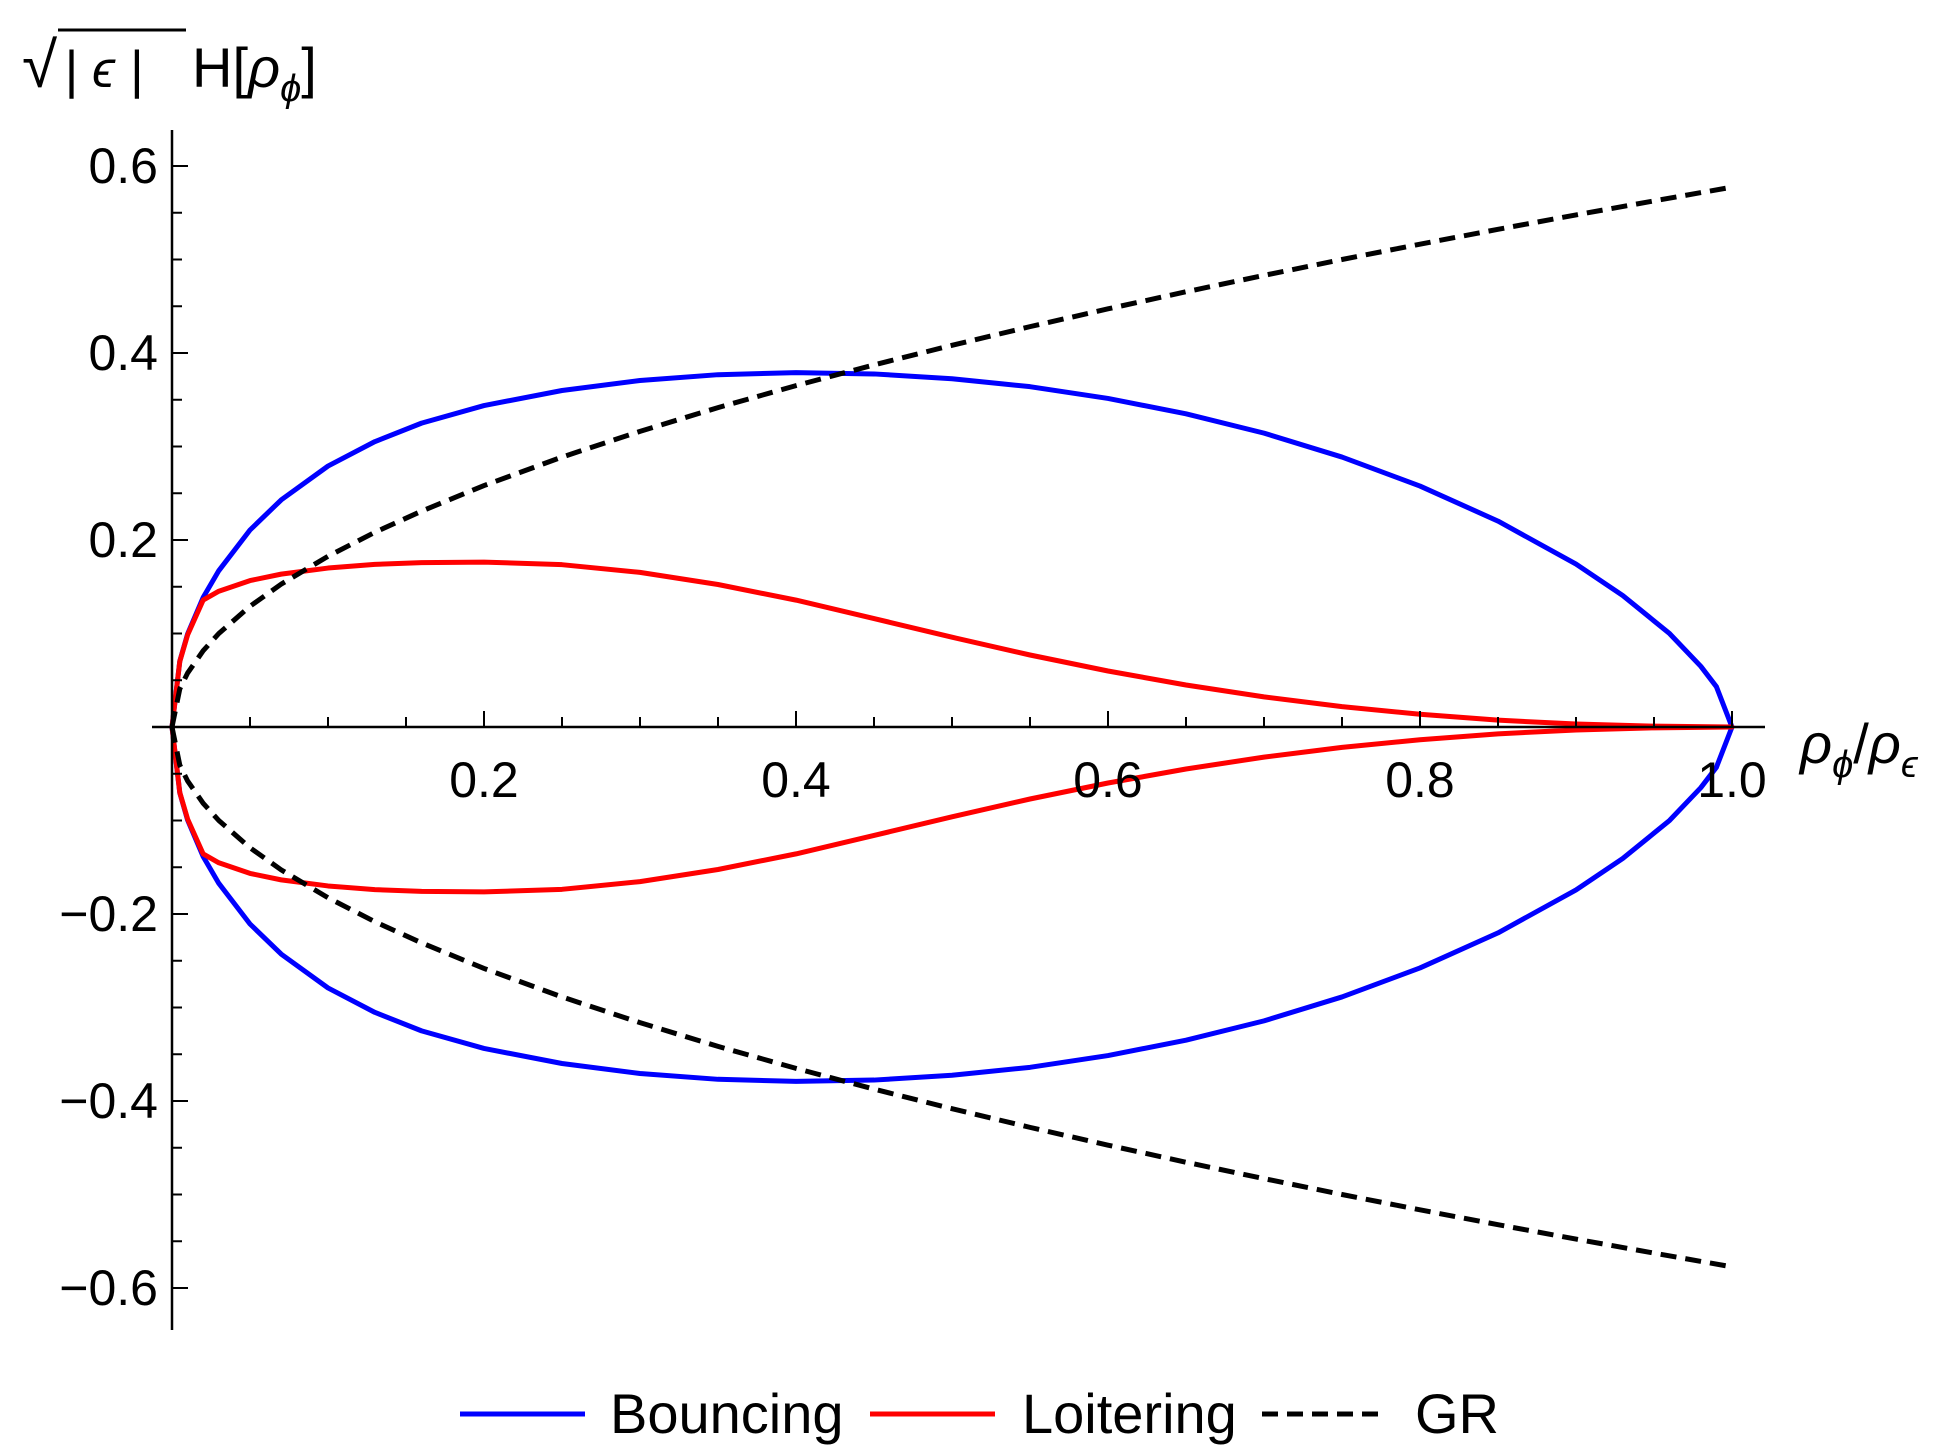  What do you see at coordinates (108, 1101) in the screenshot?
I see `y-tick-label: −0.4` at bounding box center [108, 1101].